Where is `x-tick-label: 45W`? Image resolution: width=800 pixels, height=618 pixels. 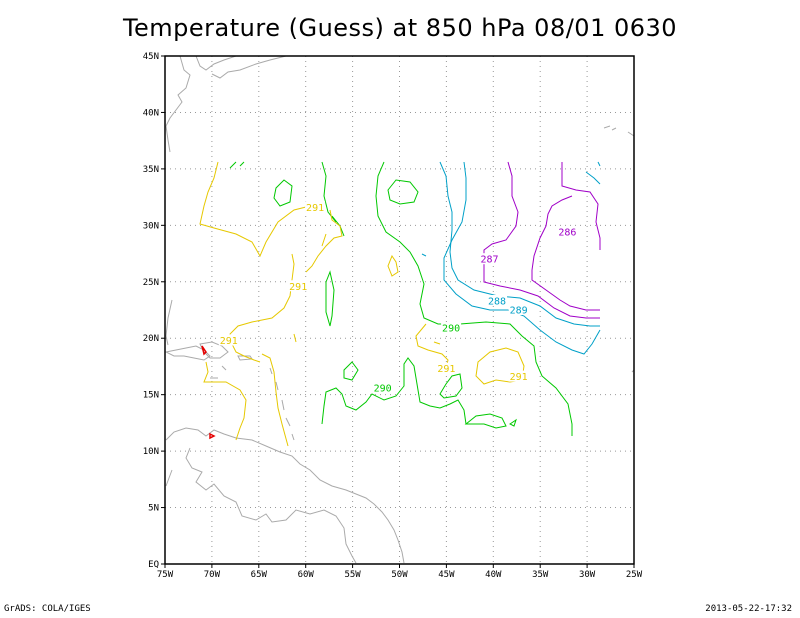 x-tick-label: 45W is located at coordinates (446, 575).